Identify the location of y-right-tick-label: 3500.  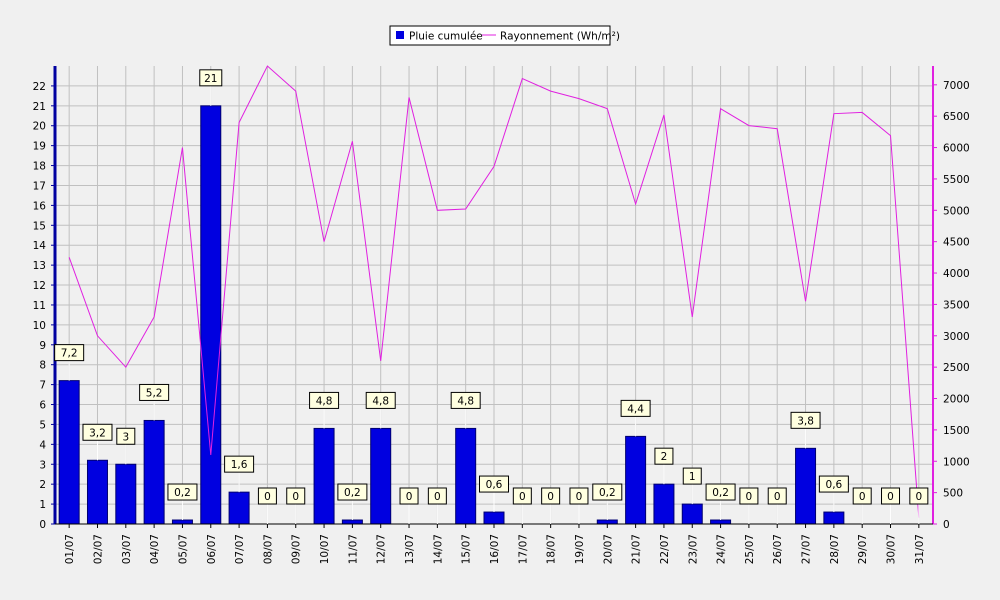
(956, 305).